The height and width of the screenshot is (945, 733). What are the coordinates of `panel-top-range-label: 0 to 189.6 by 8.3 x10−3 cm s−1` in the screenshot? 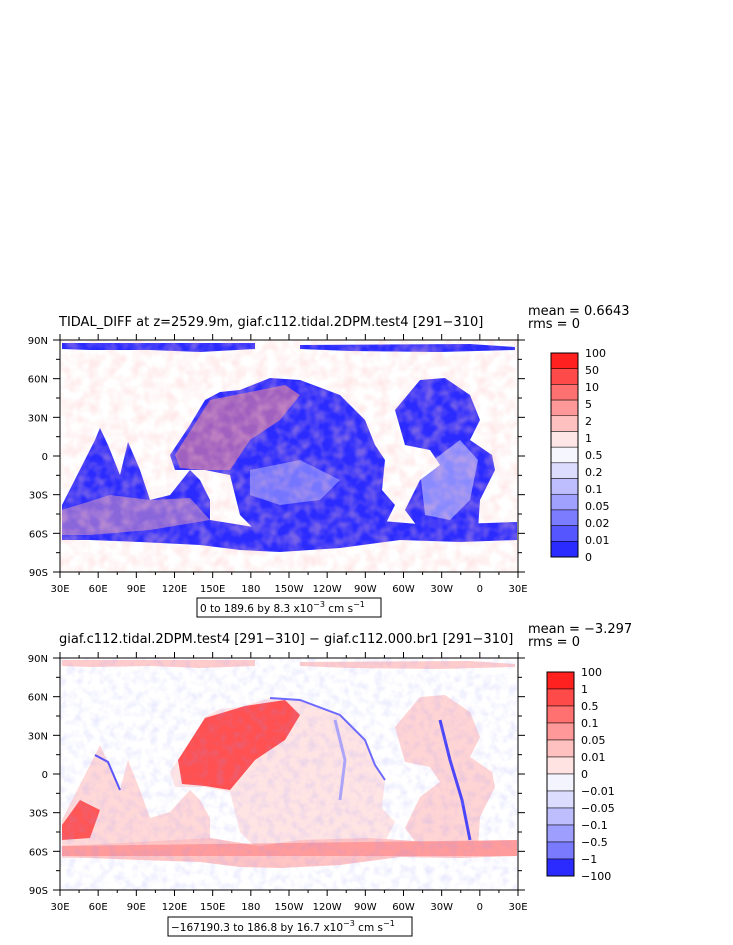 It's located at (282, 607).